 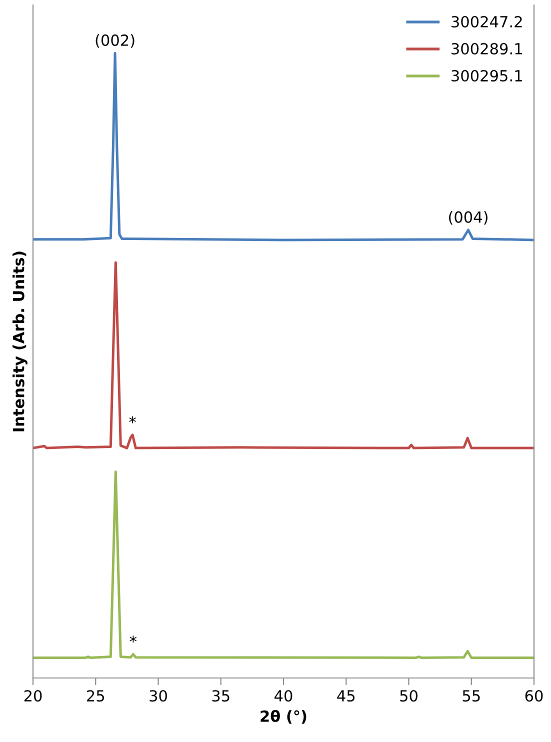 I want to click on x-tick-label: 50, so click(x=409, y=696).